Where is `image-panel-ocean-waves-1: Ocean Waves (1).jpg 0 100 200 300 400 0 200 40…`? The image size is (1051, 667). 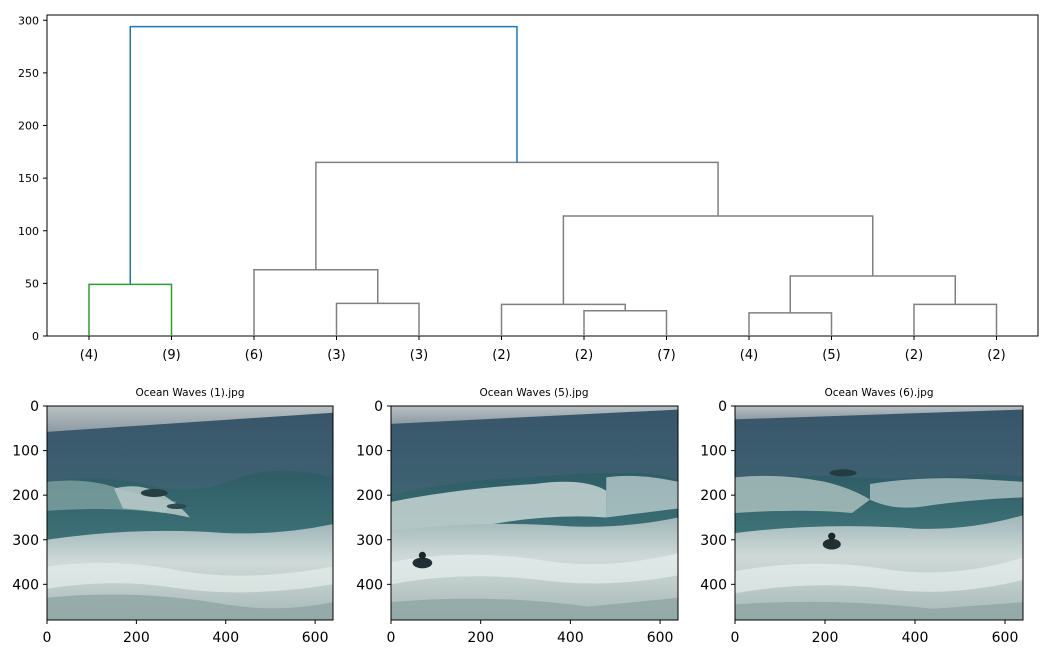
image-panel-ocean-waves-1: Ocean Waves (1).jpg 0 100 200 300 400 0 200 40… is located at coordinates (173, 516).